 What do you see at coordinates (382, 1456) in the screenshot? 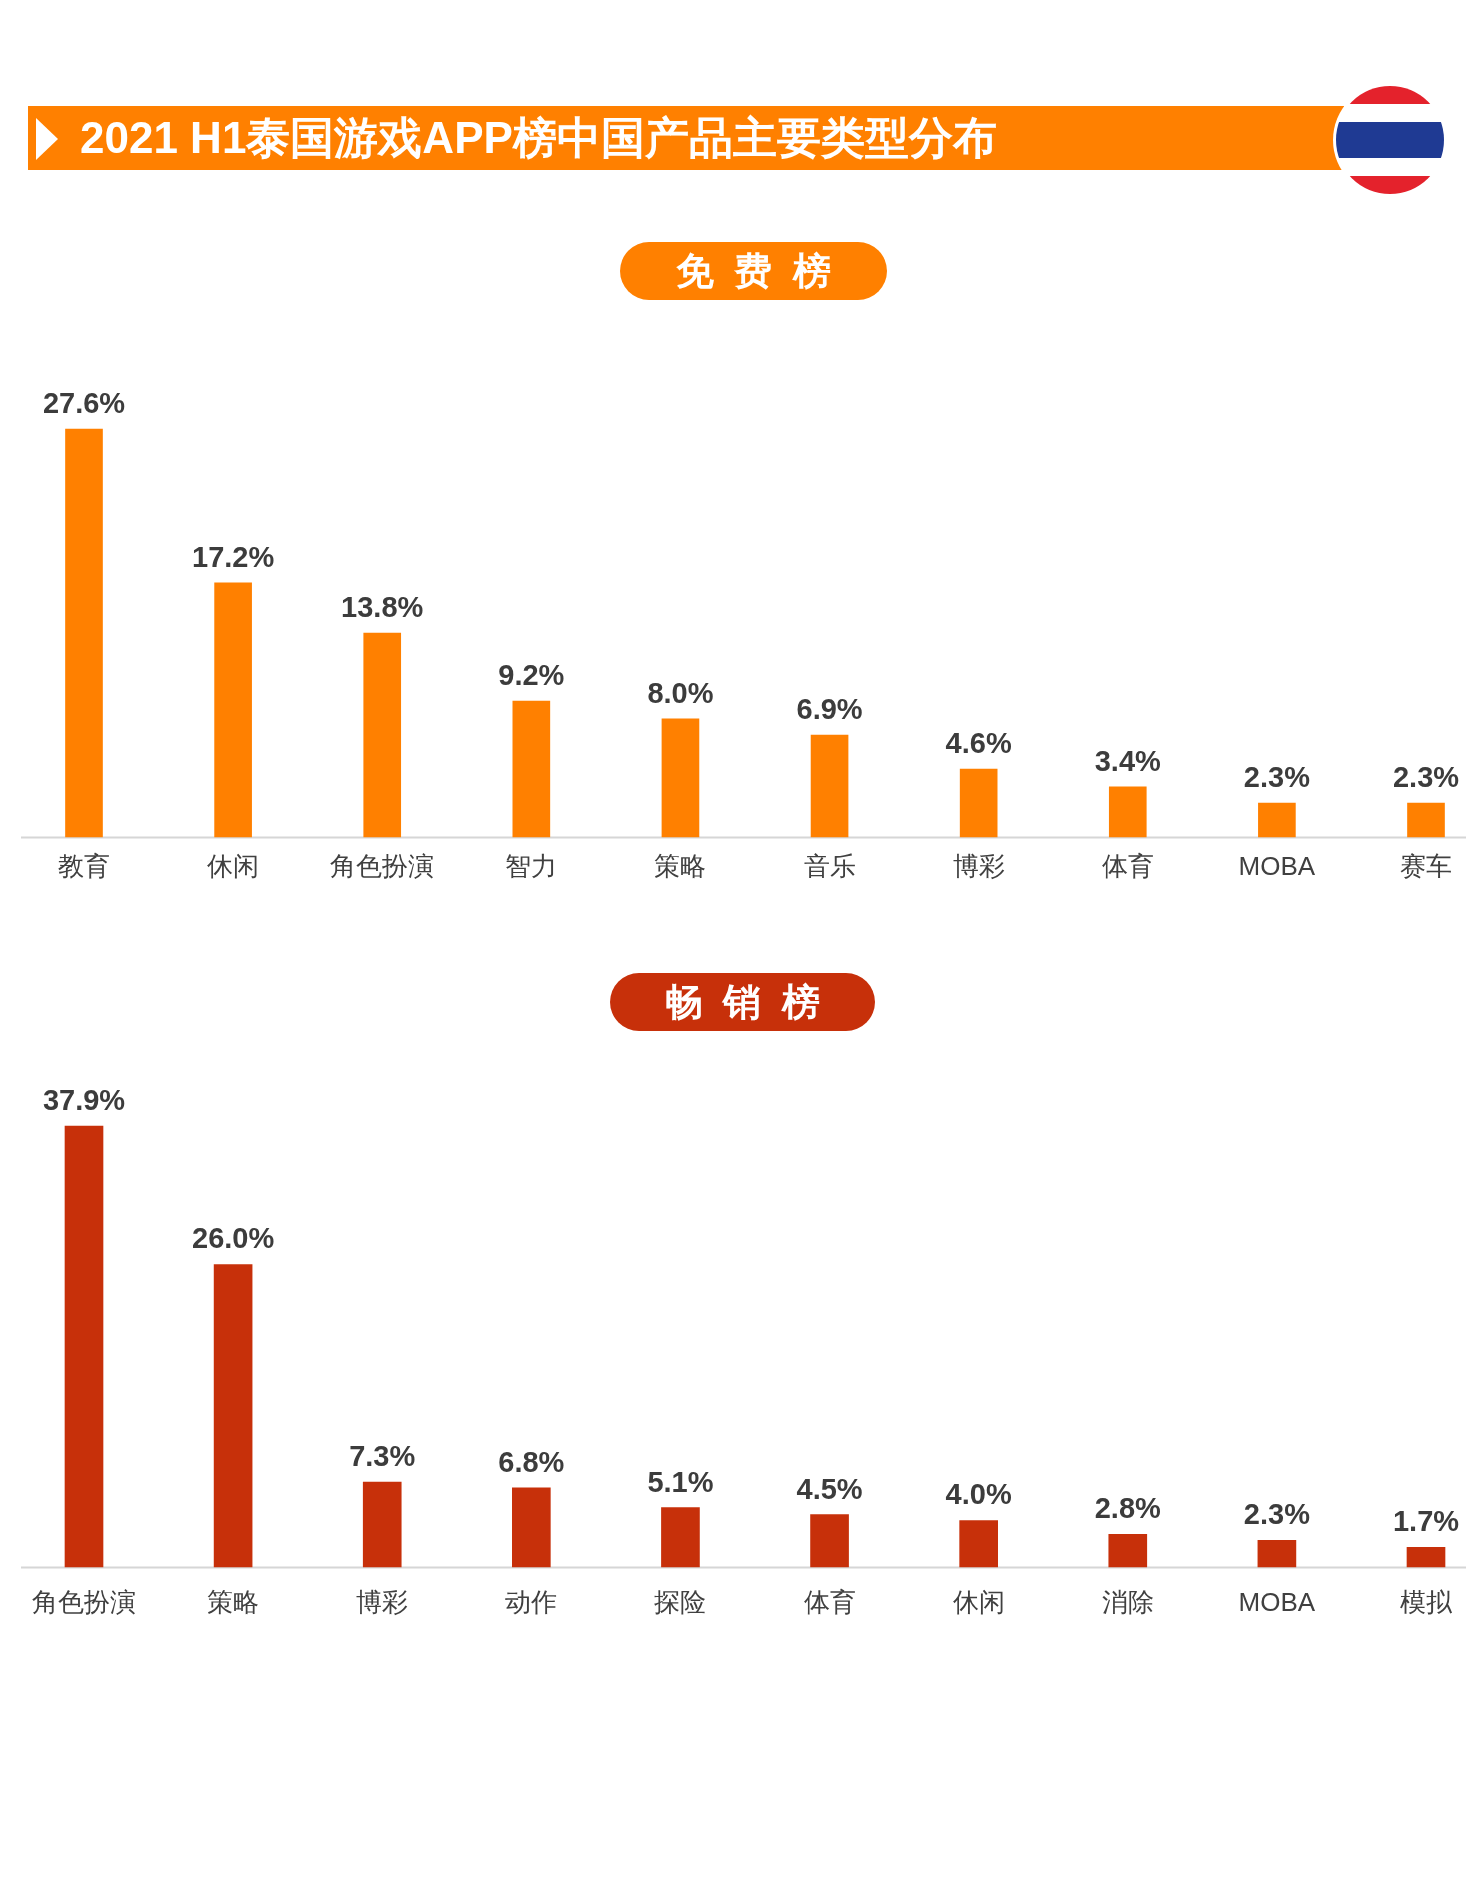
I see `data-label: 7.3%` at bounding box center [382, 1456].